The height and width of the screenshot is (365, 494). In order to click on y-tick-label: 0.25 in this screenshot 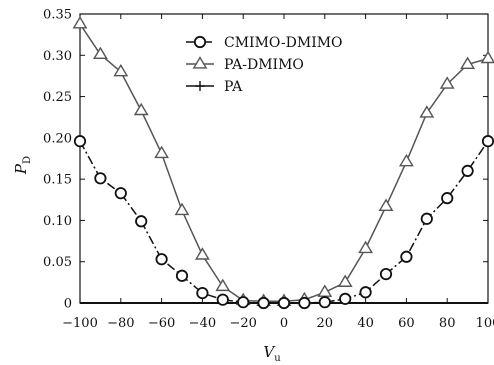, I will do `click(57, 97)`.